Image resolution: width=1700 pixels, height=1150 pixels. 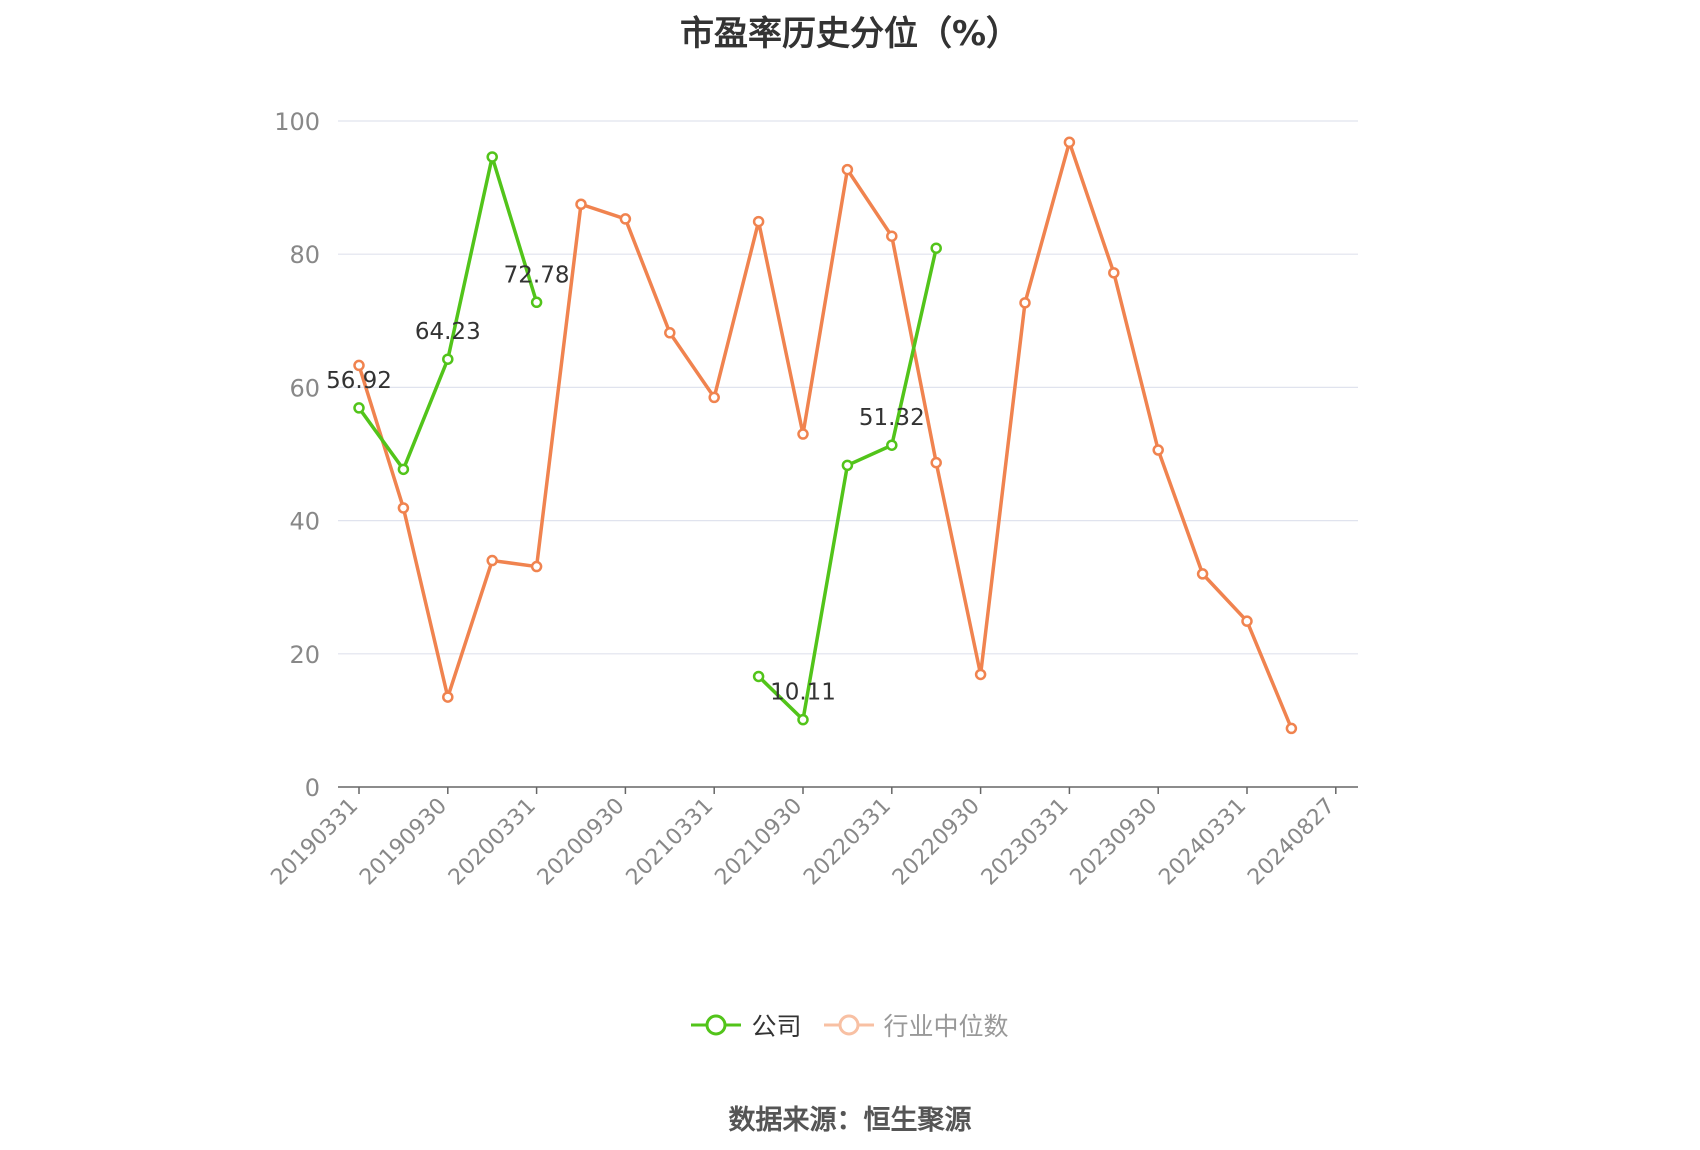 What do you see at coordinates (304, 255) in the screenshot?
I see `y-tick-label-80: 80` at bounding box center [304, 255].